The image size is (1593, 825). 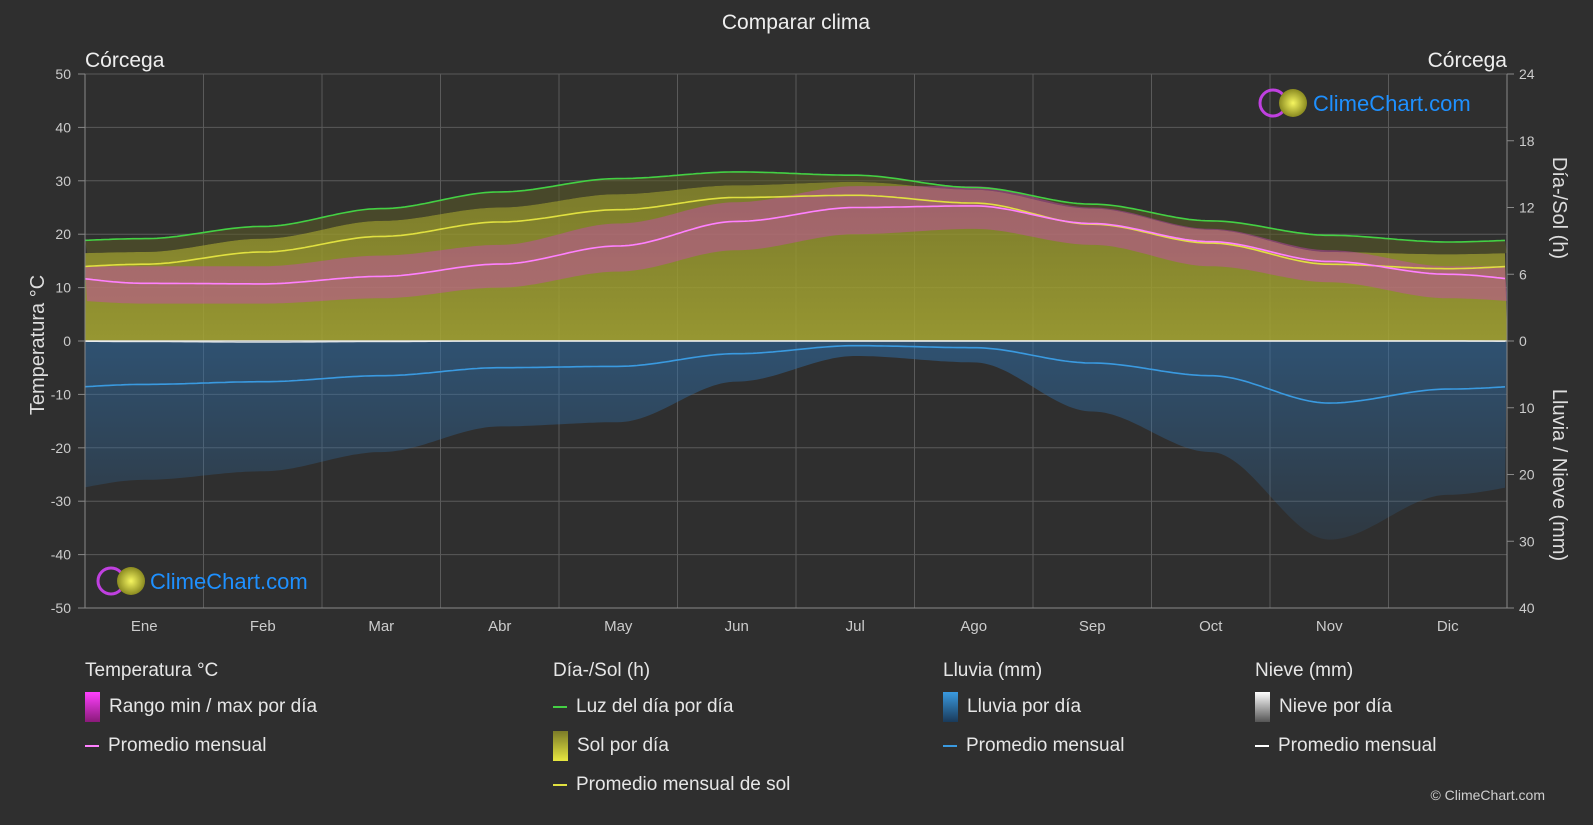 What do you see at coordinates (92, 746) in the screenshot?
I see `temp-avg-swatch` at bounding box center [92, 746].